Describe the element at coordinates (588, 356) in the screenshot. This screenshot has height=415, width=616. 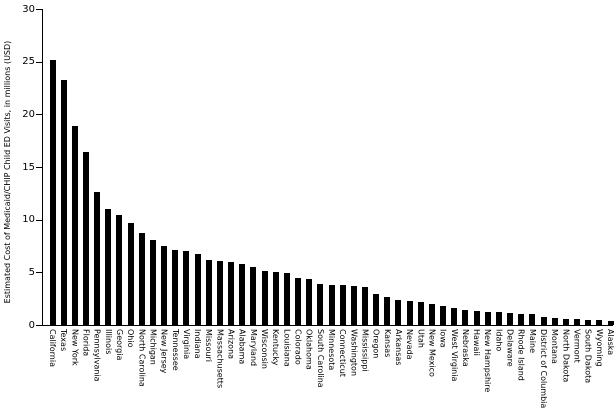
I see `x-tick-label: South Dakota` at that location.